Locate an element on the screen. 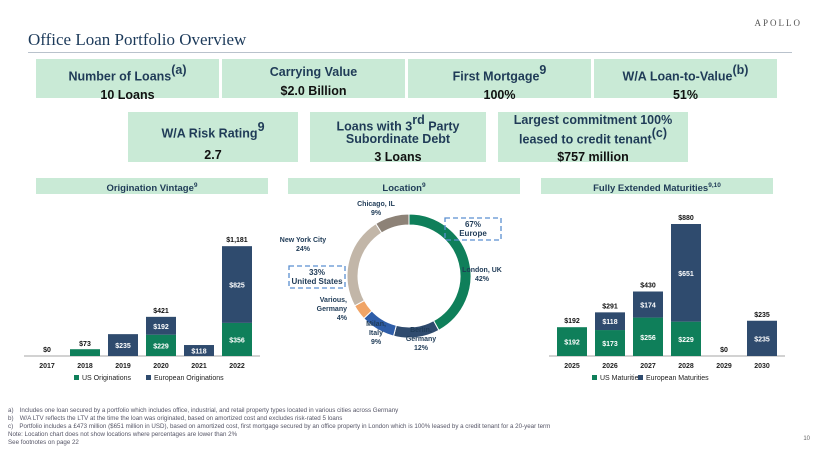  bar-total: $880 is located at coordinates (686, 218).